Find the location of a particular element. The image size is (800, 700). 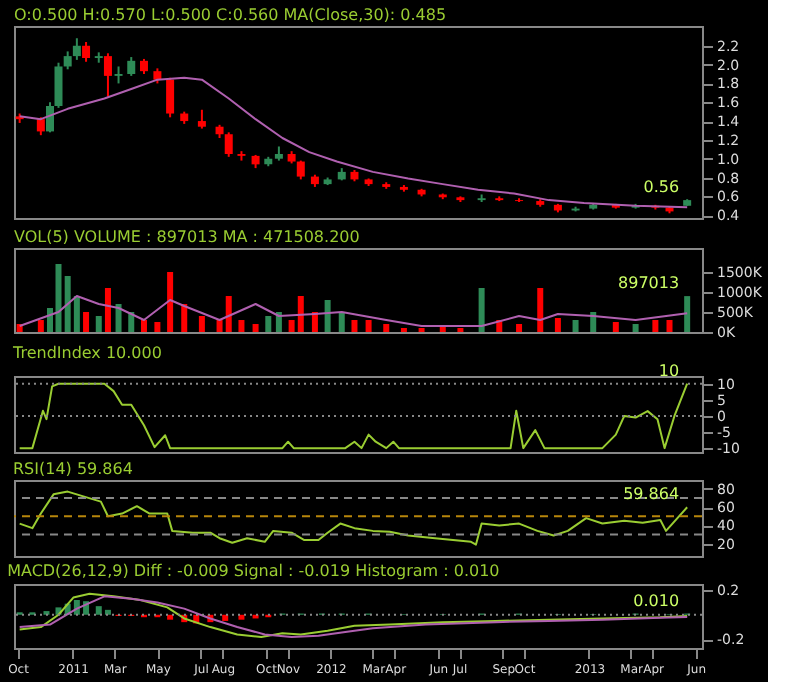

annotation: 59.864 is located at coordinates (651, 494).